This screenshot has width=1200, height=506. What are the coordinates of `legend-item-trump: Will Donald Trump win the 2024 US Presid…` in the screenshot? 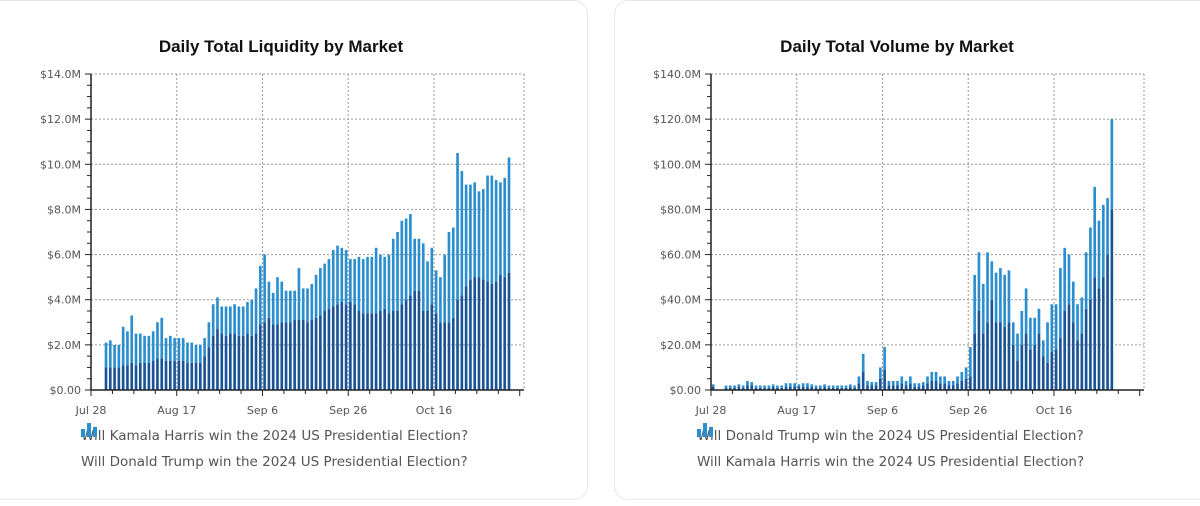 It's located at (274, 449).